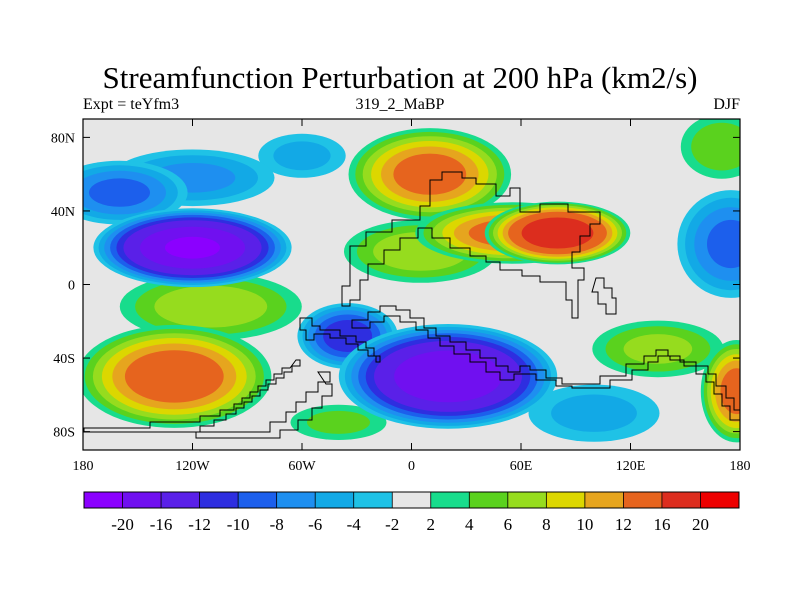  What do you see at coordinates (524, 347) in the screenshot?
I see `coastline-africa-south` at bounding box center [524, 347].